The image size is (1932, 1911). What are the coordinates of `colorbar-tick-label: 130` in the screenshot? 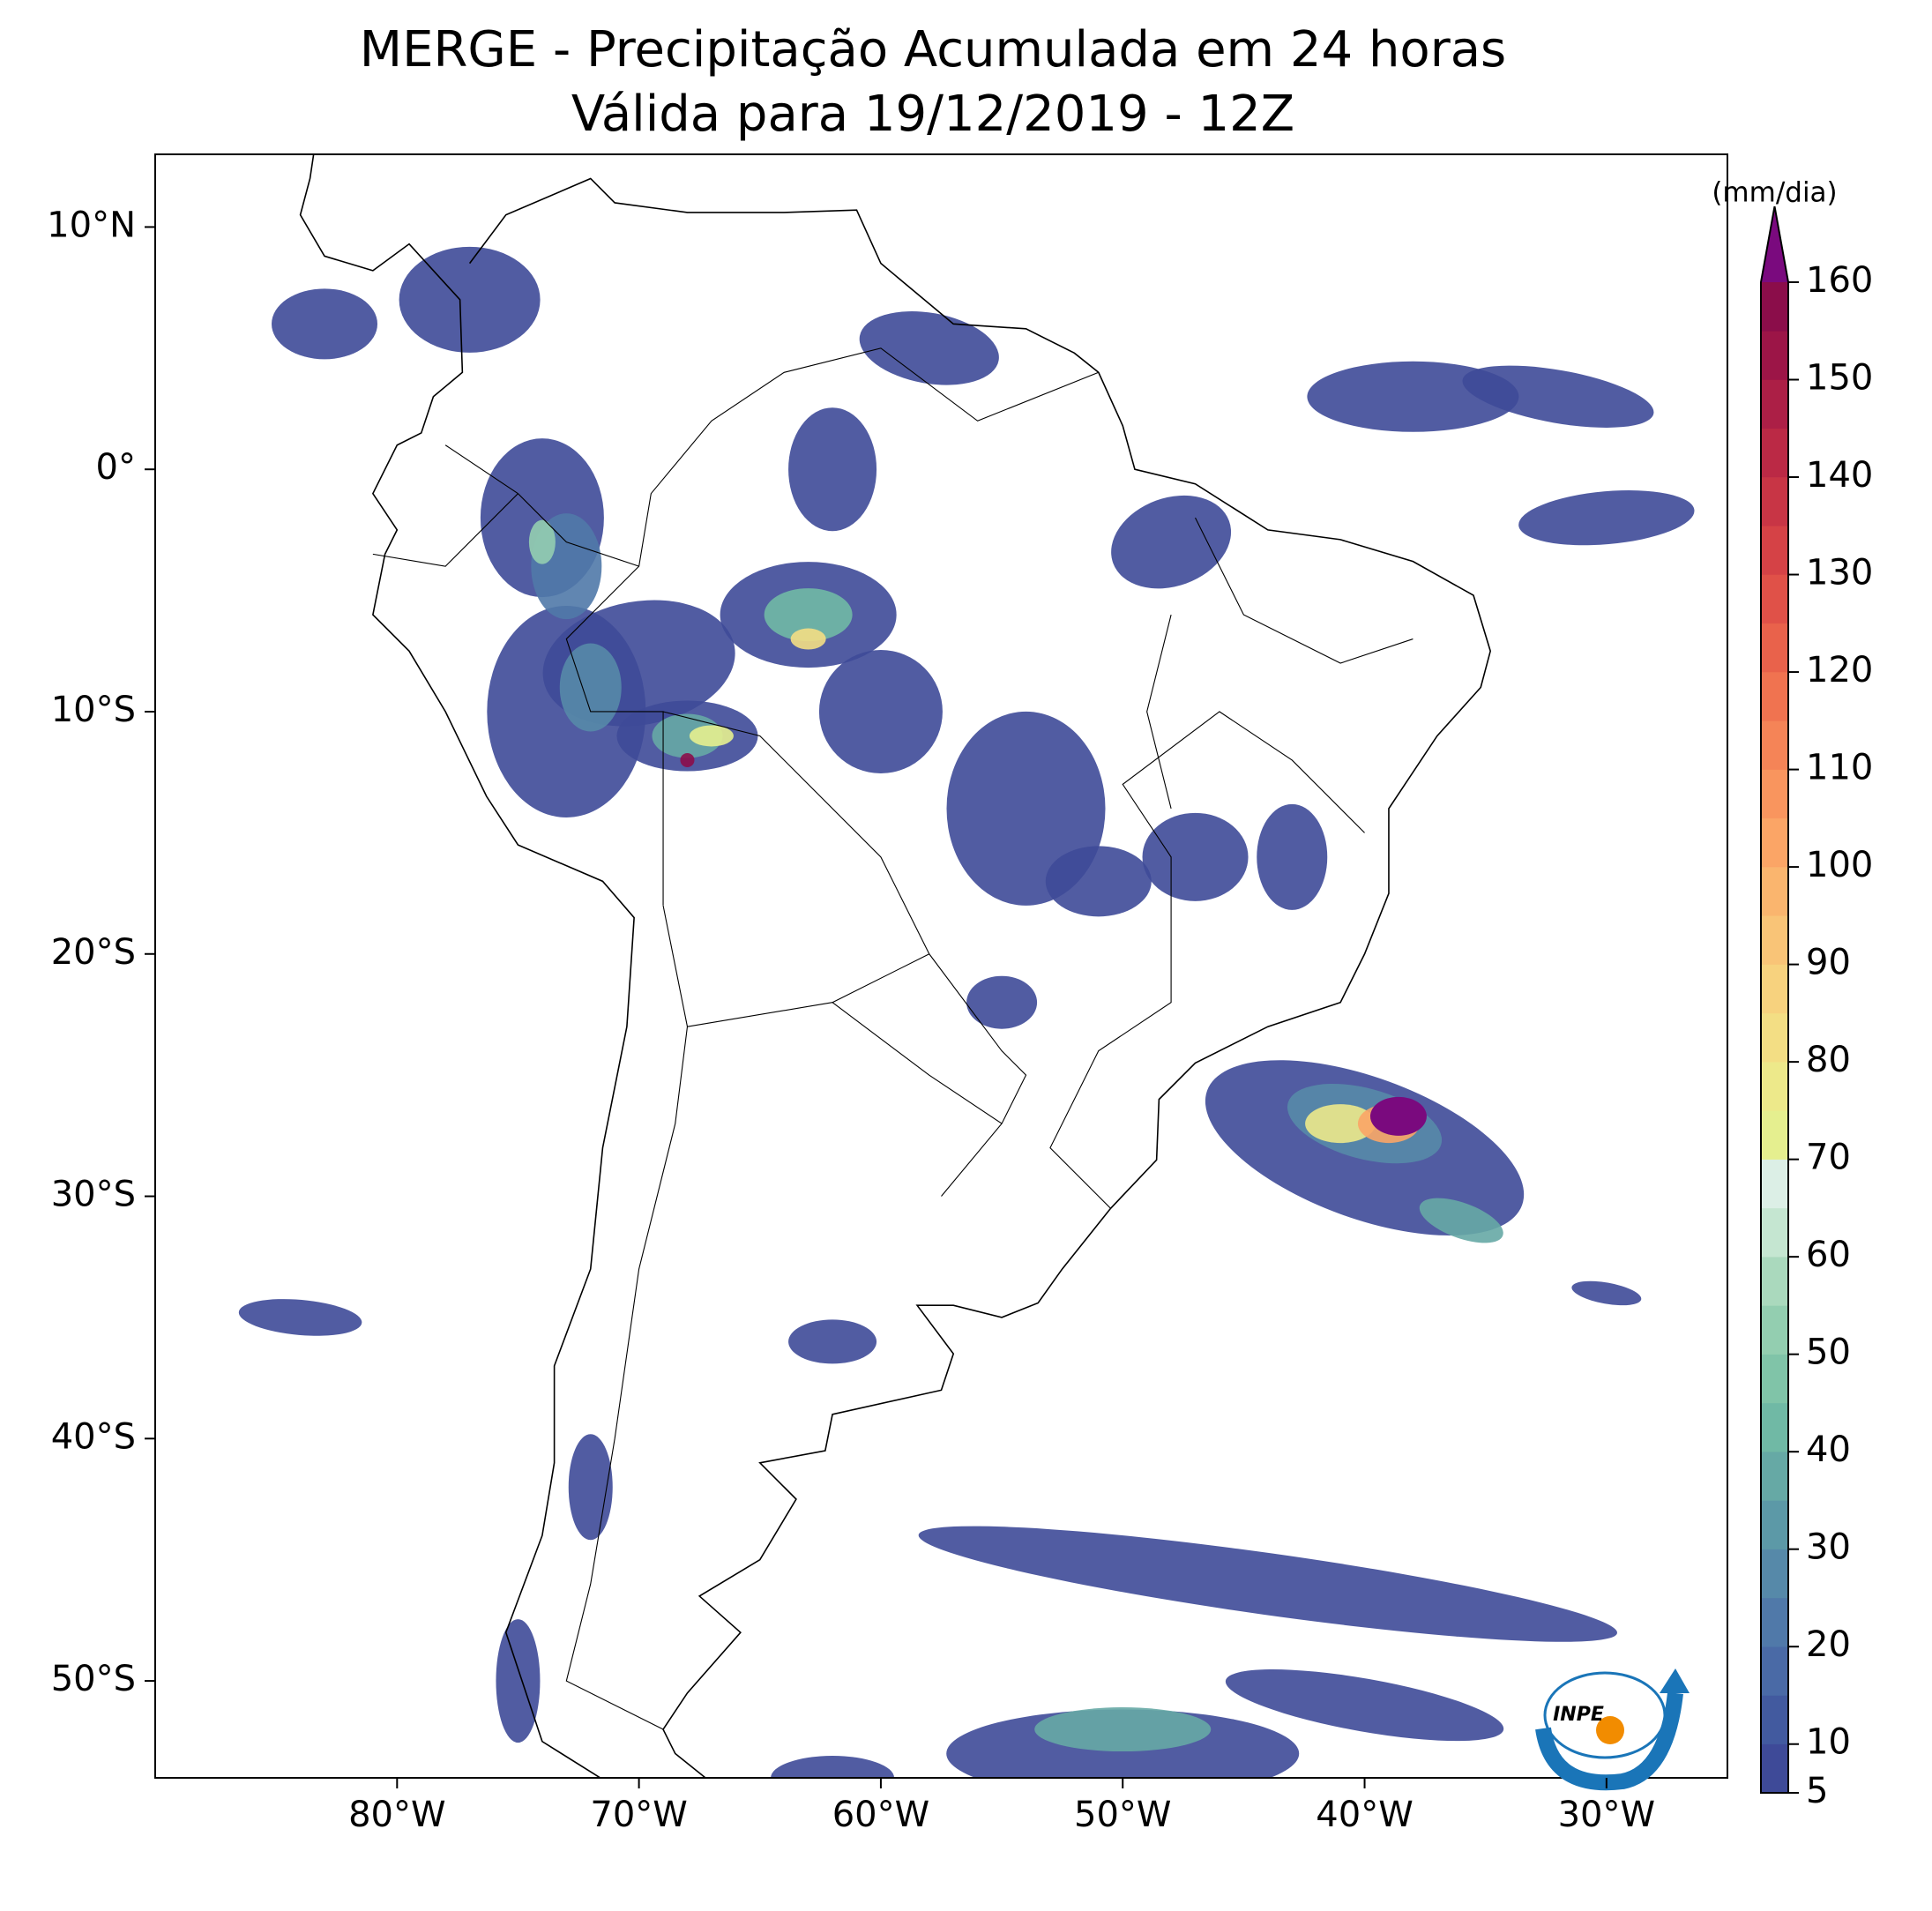 It's located at (1839, 573).